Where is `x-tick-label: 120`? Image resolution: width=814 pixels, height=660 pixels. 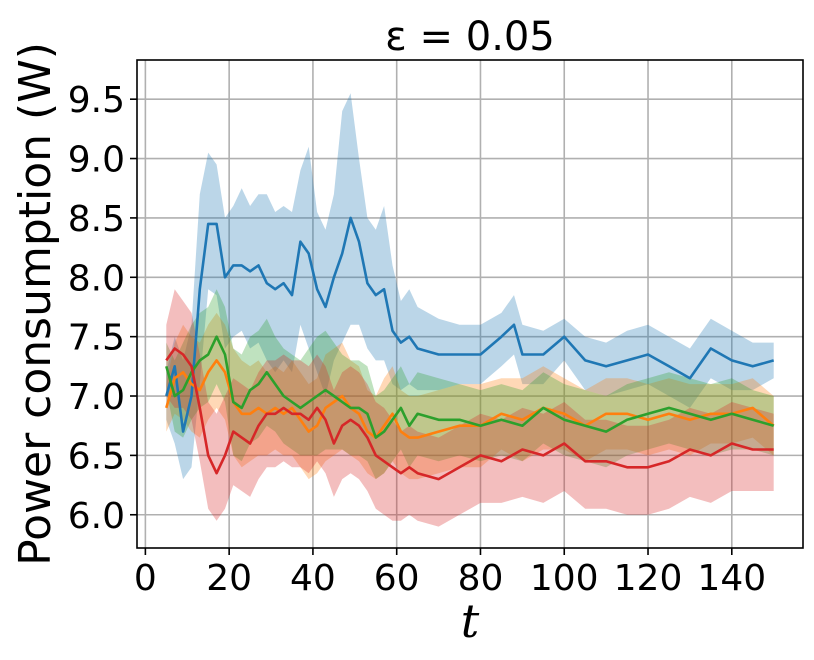 x-tick-label: 120 is located at coordinates (648, 578).